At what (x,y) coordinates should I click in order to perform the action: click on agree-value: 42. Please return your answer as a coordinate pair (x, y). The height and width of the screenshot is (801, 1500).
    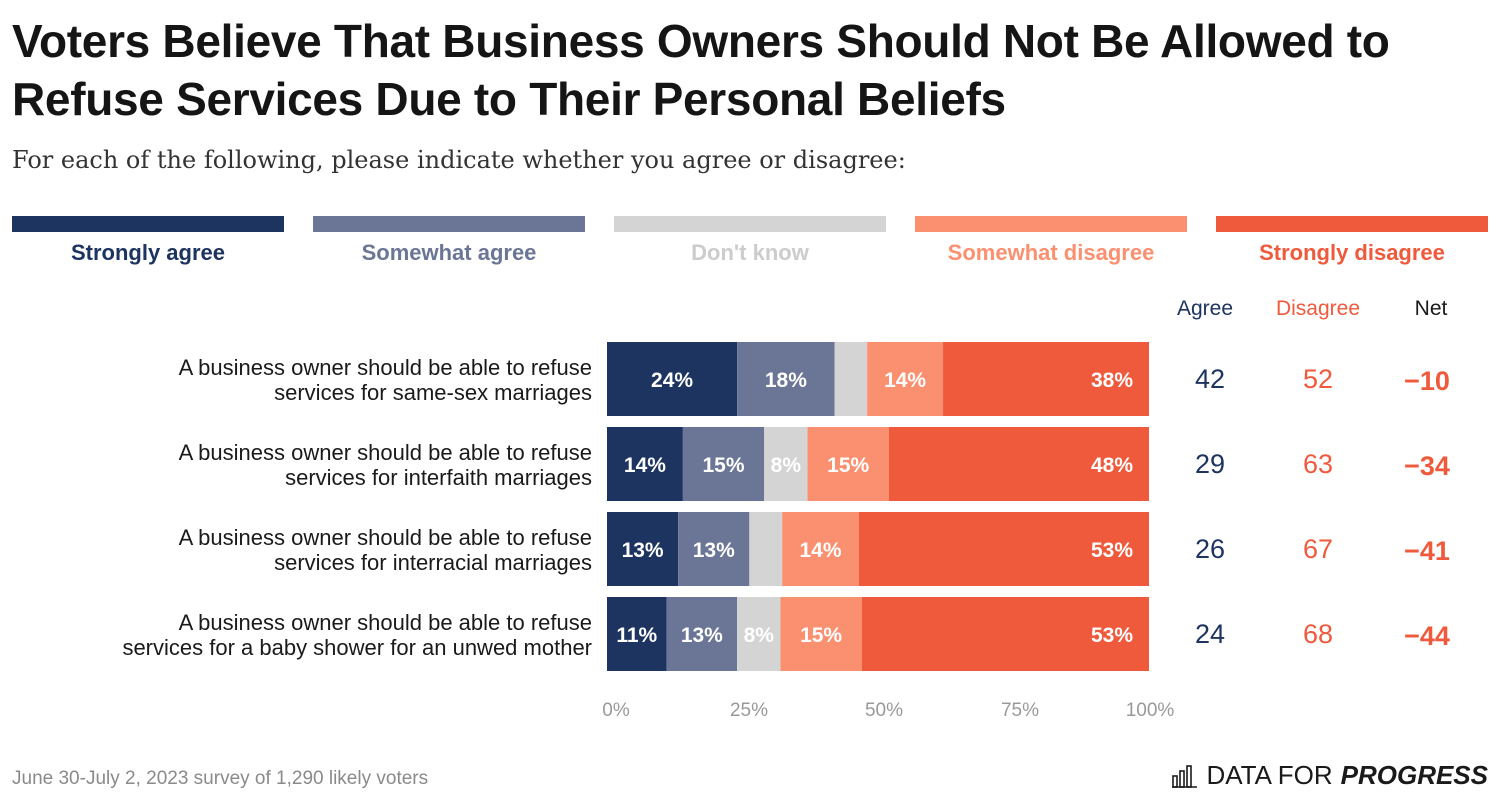
    Looking at the image, I should click on (1210, 379).